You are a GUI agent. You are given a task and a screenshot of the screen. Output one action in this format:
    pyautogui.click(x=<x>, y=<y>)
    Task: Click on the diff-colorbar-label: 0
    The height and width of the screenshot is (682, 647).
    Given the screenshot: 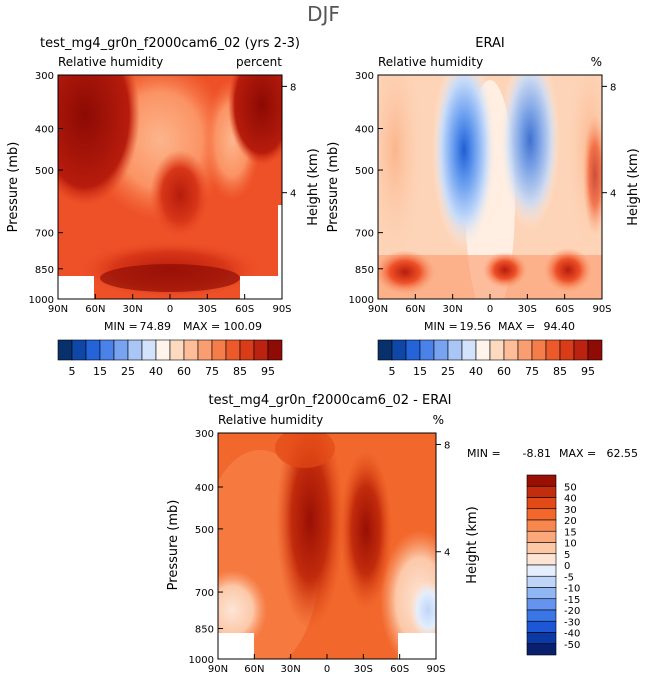 What is the action you would take?
    pyautogui.click(x=567, y=566)
    